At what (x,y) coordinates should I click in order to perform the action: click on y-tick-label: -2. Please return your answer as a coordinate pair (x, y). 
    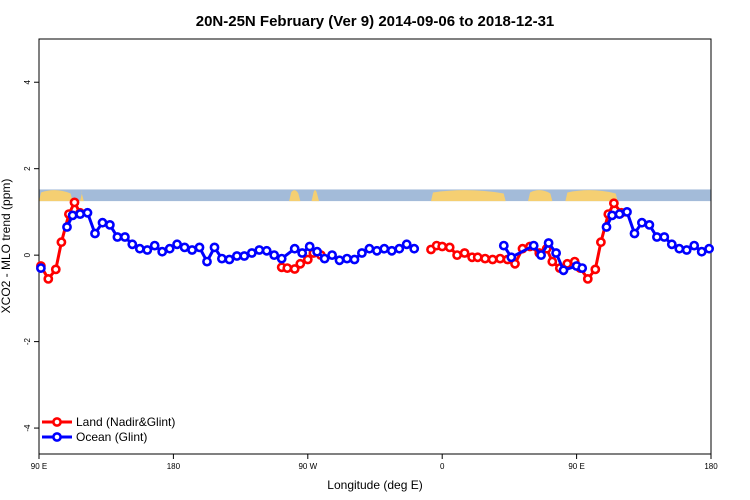
    Looking at the image, I should click on (27, 342).